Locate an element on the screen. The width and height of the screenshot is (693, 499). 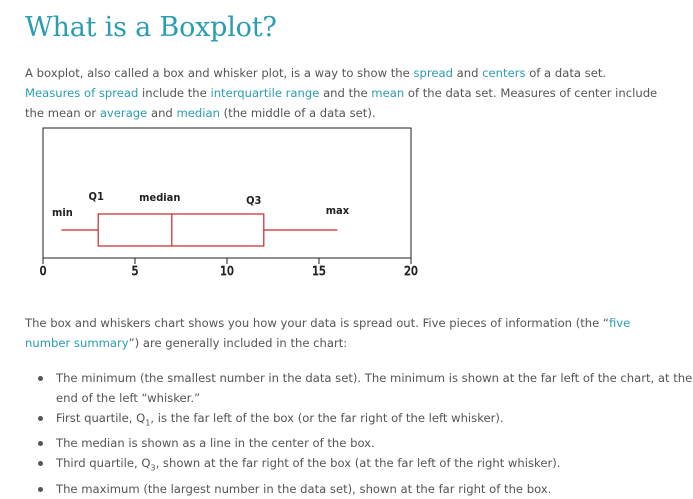
x-tick-label: 20 is located at coordinates (411, 271).